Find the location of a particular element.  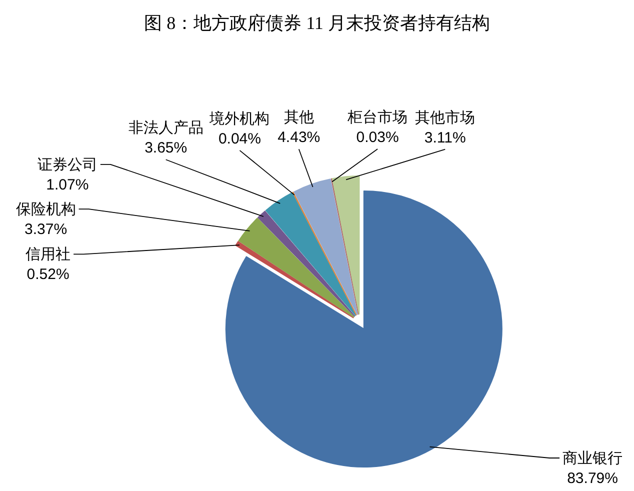

data-label: 3.11% is located at coordinates (445, 137).